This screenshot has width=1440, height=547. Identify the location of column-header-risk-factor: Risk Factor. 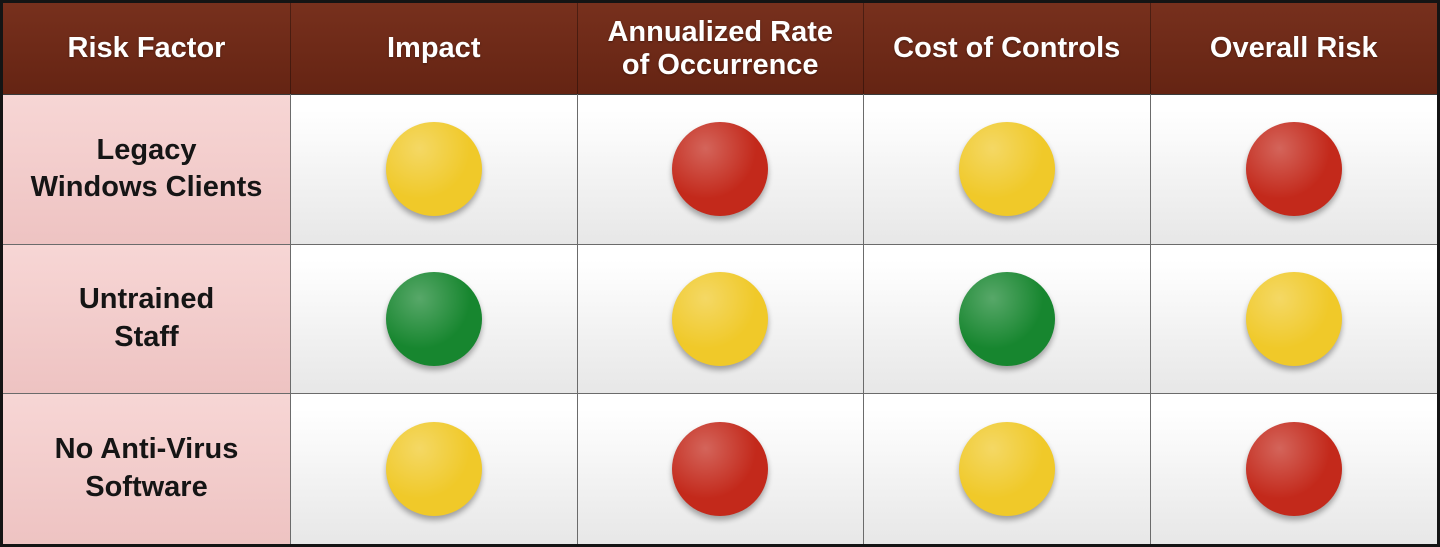
(147, 49).